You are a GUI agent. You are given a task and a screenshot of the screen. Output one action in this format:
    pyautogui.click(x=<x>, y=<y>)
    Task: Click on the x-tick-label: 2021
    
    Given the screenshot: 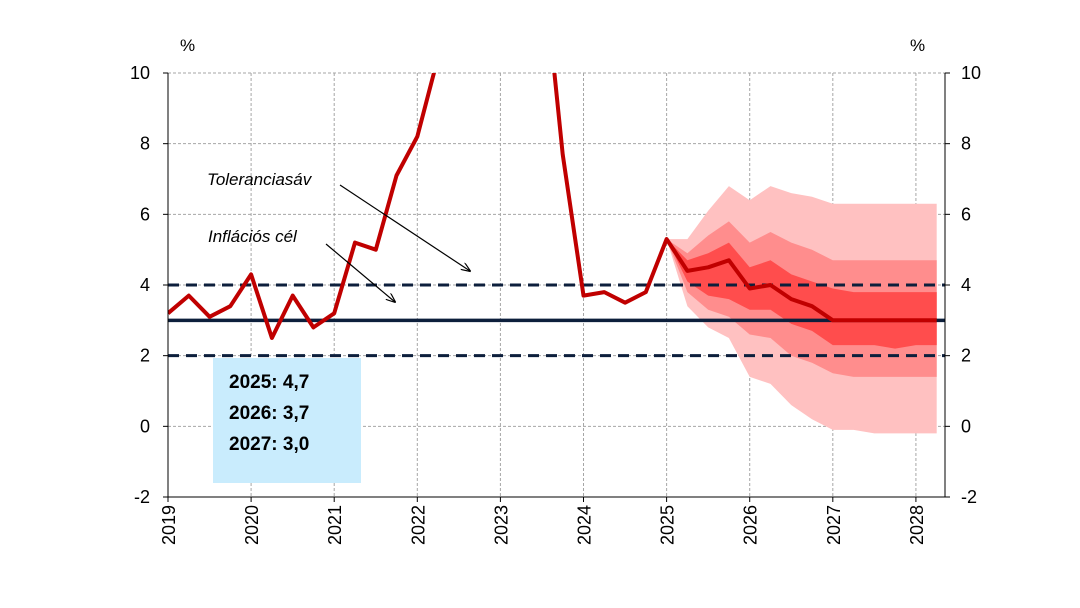 What is the action you would take?
    pyautogui.click(x=335, y=525)
    